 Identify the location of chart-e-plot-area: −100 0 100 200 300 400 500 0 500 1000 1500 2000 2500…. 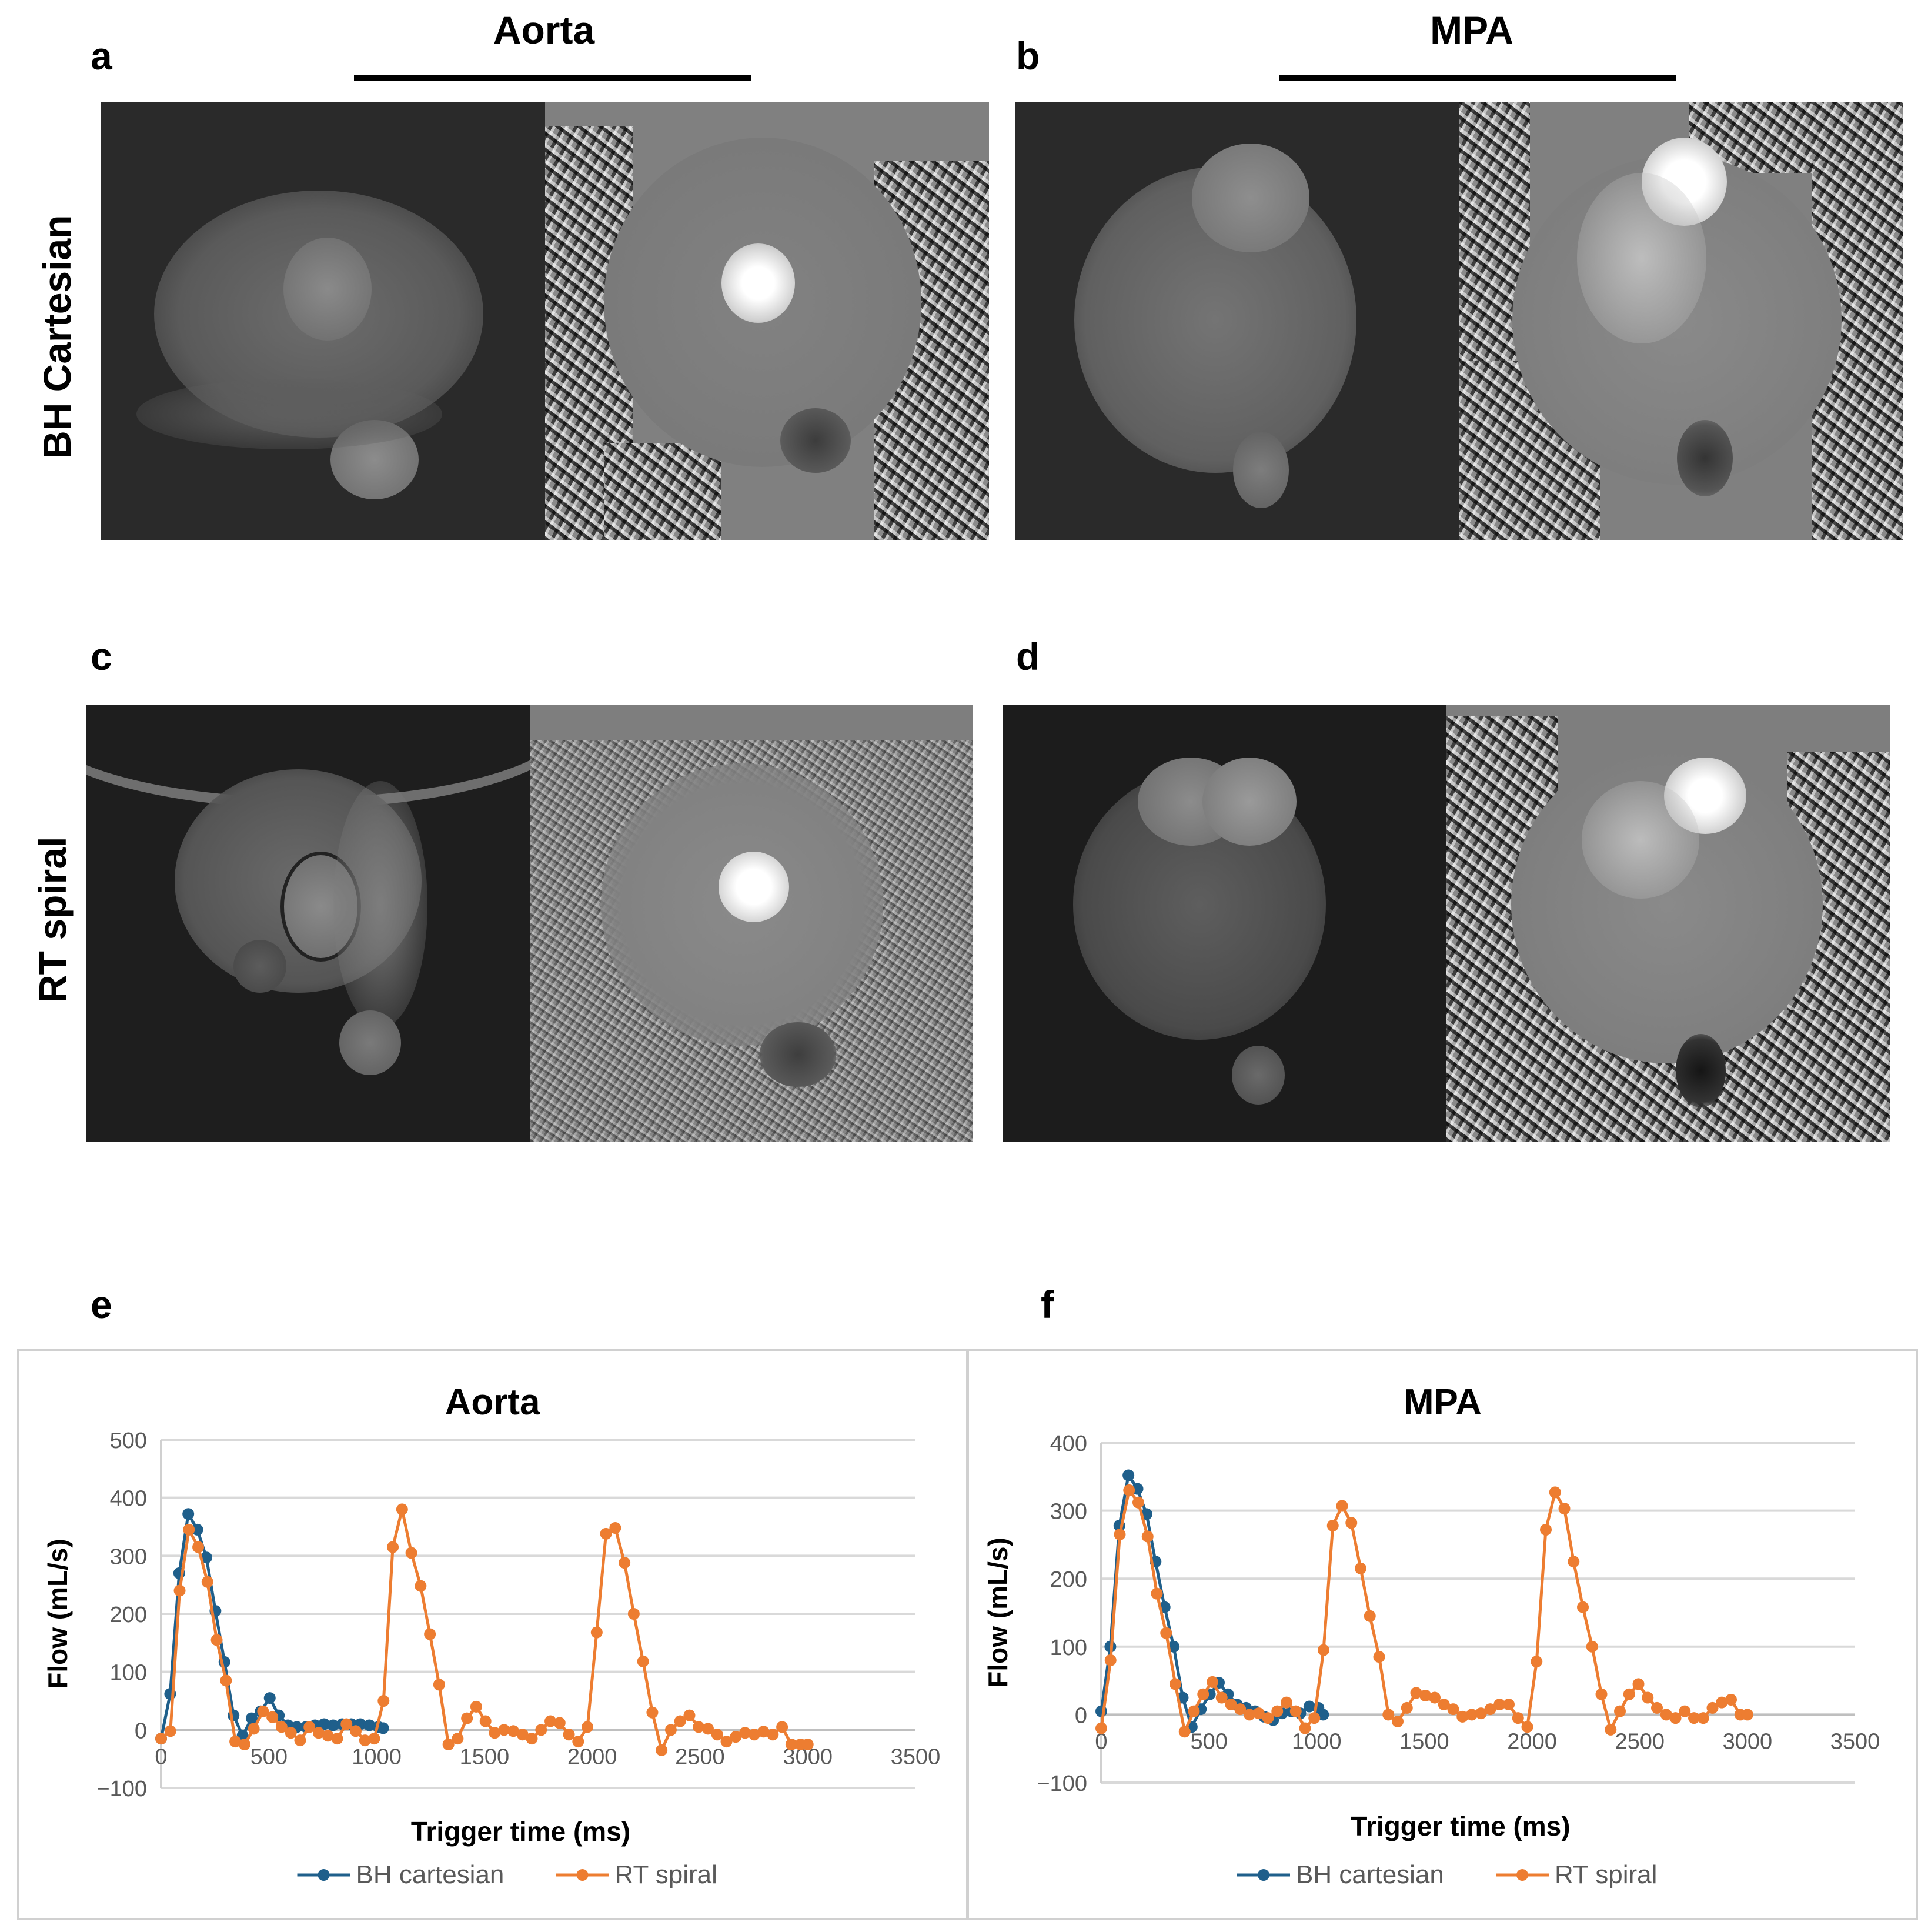
(491, 1659).